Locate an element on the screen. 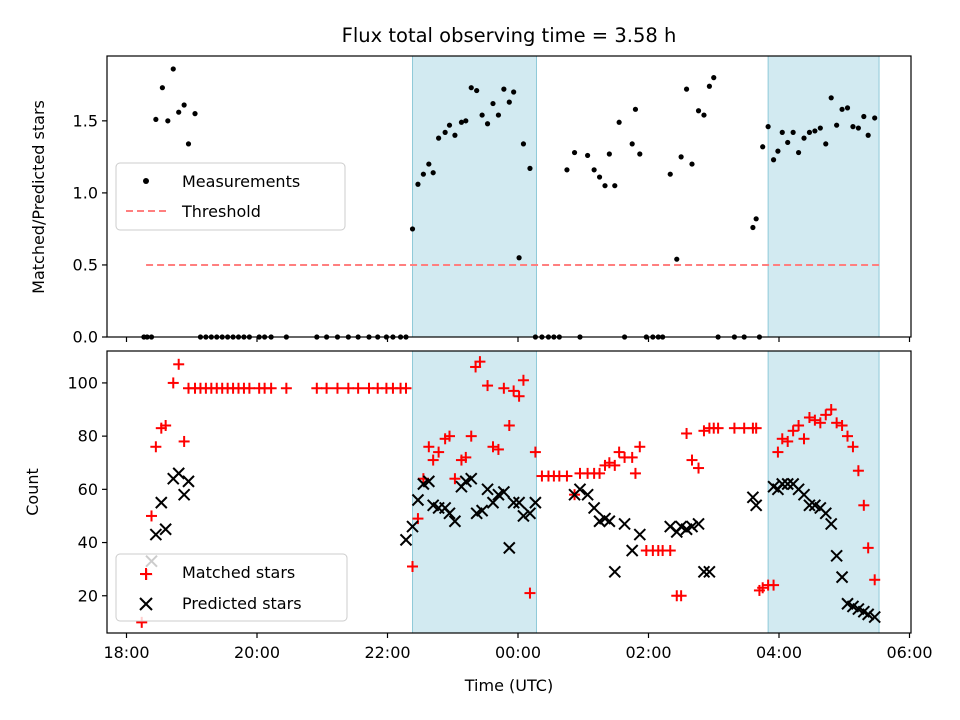 Image resolution: width=960 pixels, height=720 pixels. bottom-y-tick-label: 20 is located at coordinates (88, 595).